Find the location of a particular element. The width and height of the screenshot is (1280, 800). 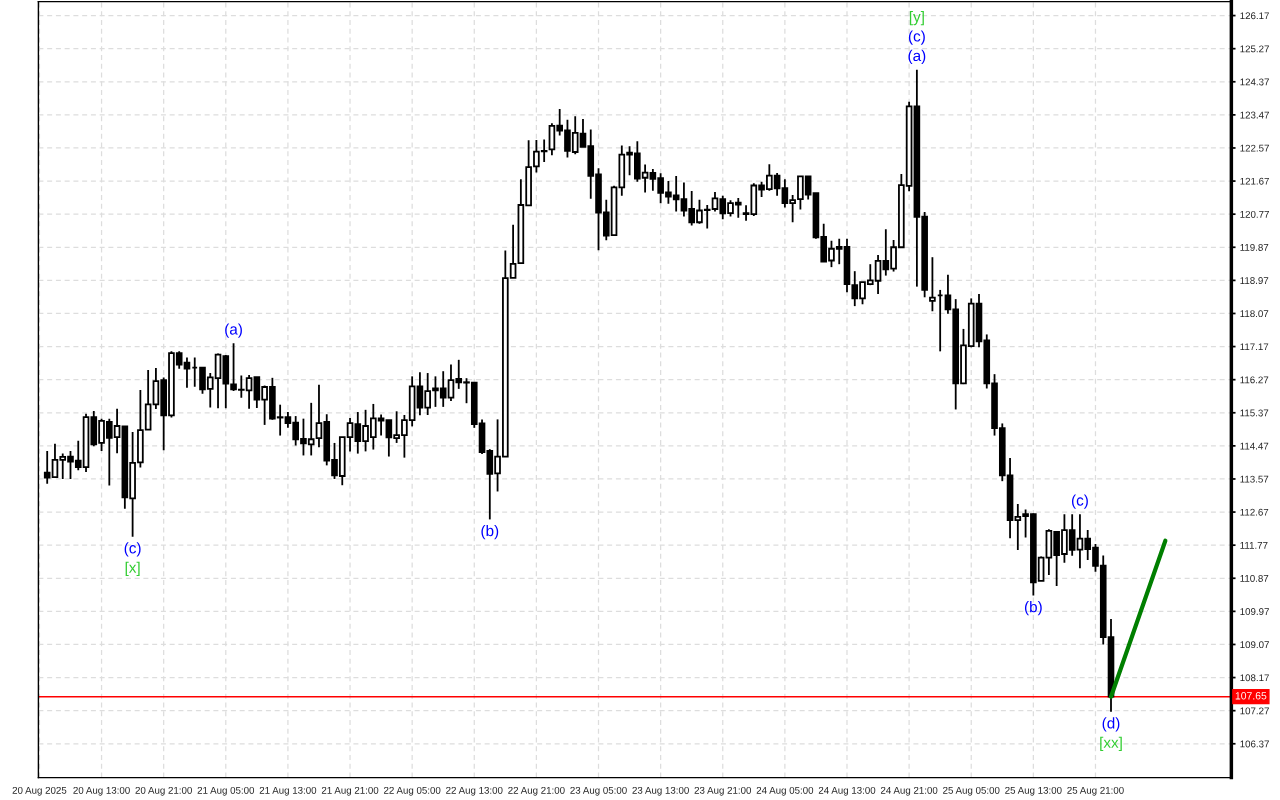

ref-line-label: 107.65 is located at coordinates (1251, 696).